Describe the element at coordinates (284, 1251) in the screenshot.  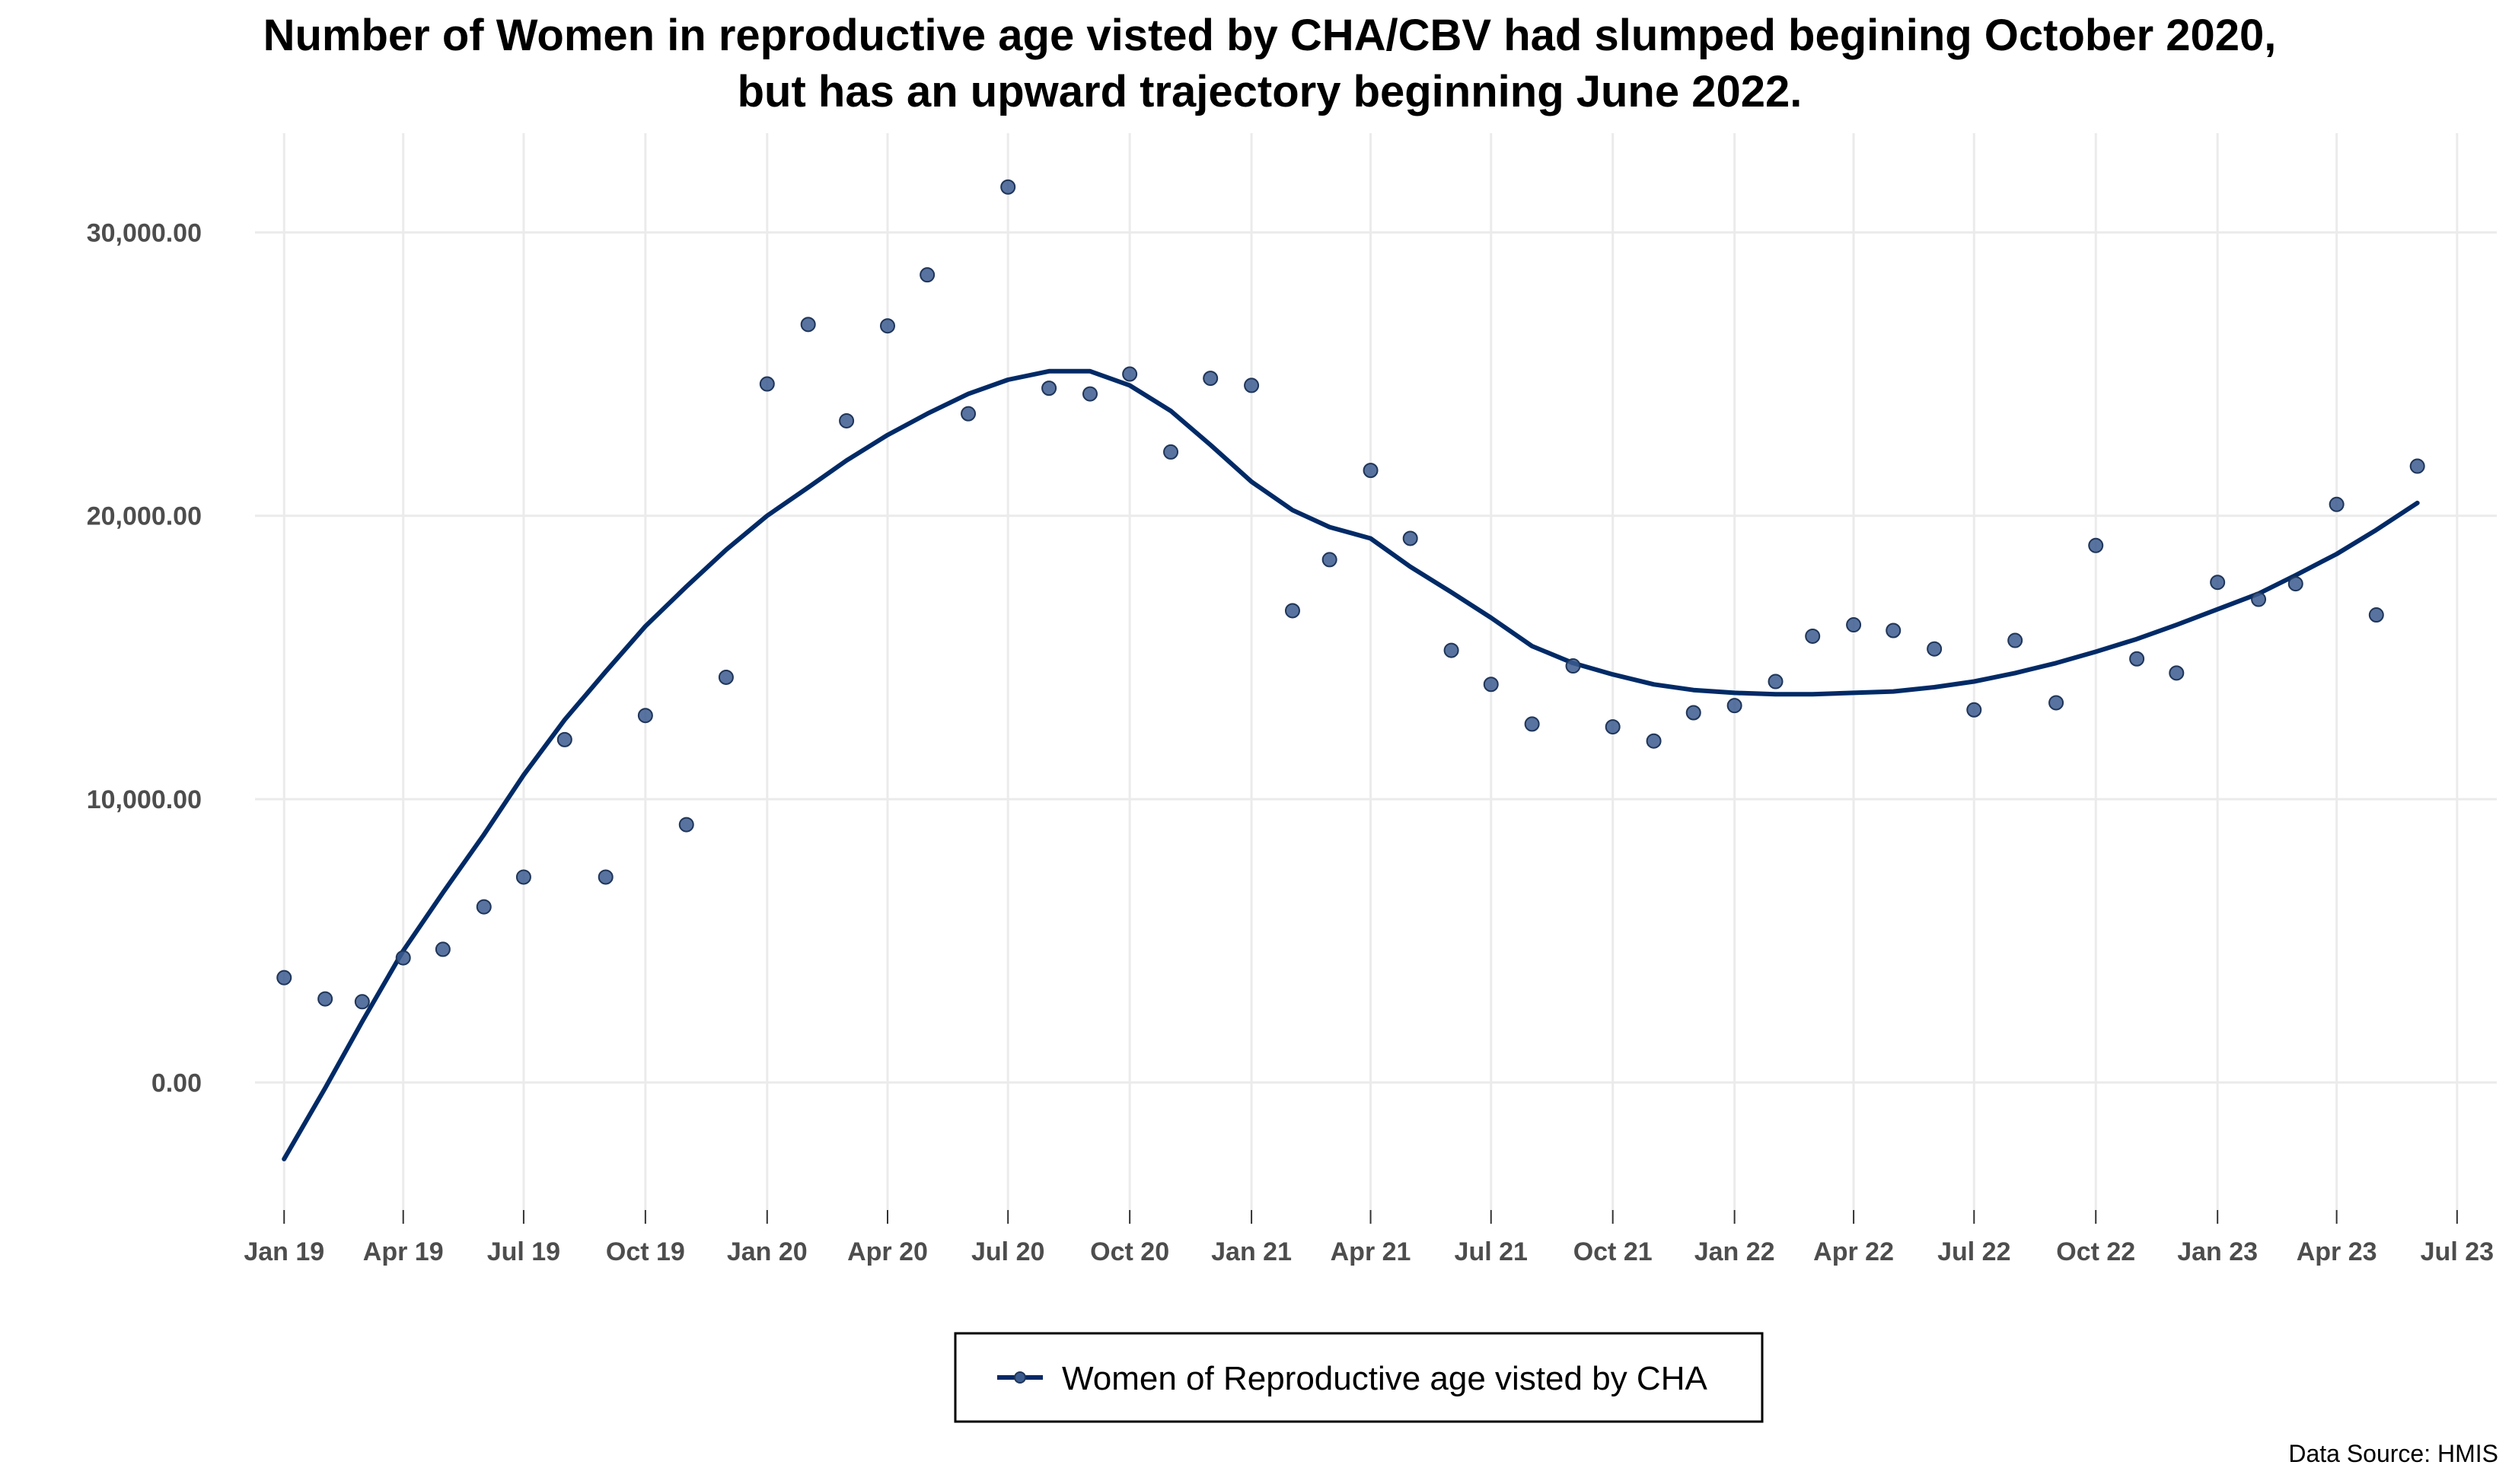
I see `x-tick-label: Jan 19` at that location.